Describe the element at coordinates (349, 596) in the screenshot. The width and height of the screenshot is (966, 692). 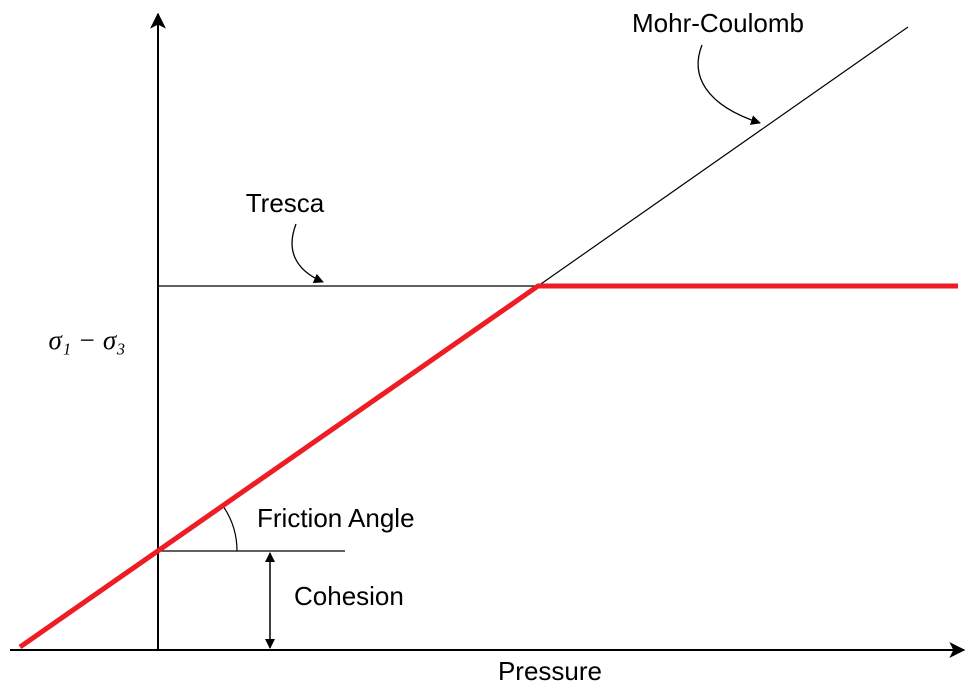
I see `cohesion-label: Cohesion` at that location.